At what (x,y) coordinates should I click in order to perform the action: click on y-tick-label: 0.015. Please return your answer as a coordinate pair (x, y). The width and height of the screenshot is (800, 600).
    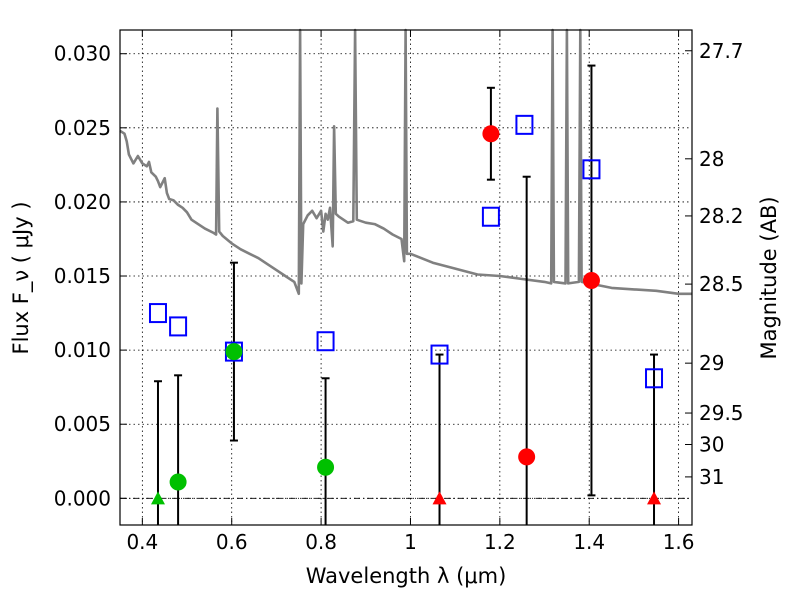
    Looking at the image, I should click on (82, 276).